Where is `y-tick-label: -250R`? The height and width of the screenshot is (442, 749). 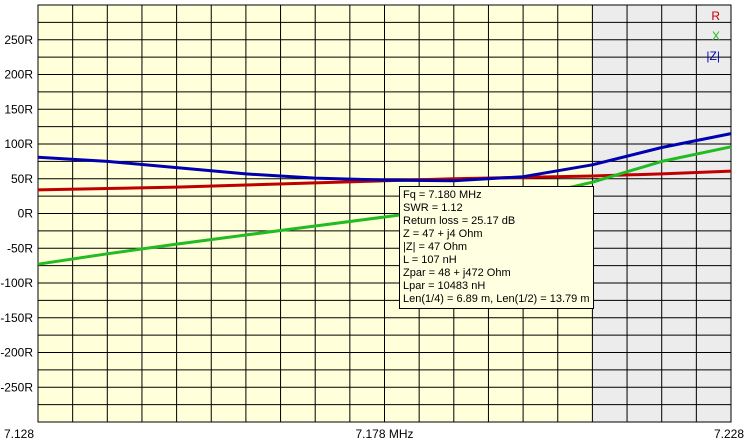
y-tick-label: -250R is located at coordinates (16, 387).